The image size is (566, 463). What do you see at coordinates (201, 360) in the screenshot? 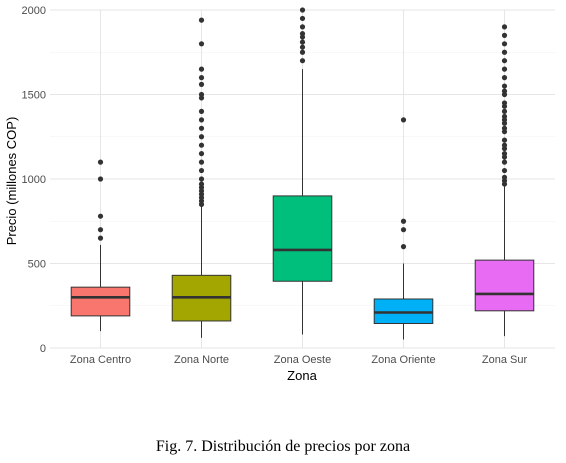
I see `x-tick-label: Zona Norte` at bounding box center [201, 360].